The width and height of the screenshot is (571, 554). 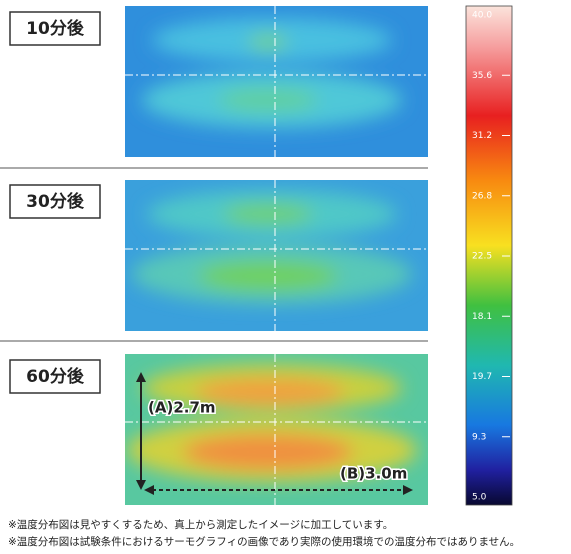 What do you see at coordinates (274, 433) in the screenshot?
I see `dimension-arrows` at bounding box center [274, 433].